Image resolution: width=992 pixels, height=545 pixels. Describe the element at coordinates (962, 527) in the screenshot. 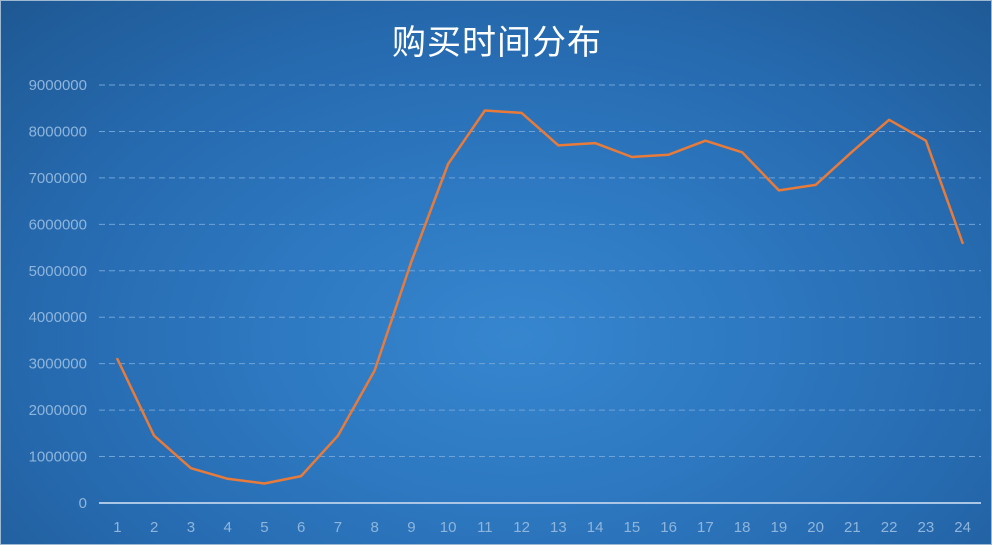

I see `x-tick-label: 24` at that location.